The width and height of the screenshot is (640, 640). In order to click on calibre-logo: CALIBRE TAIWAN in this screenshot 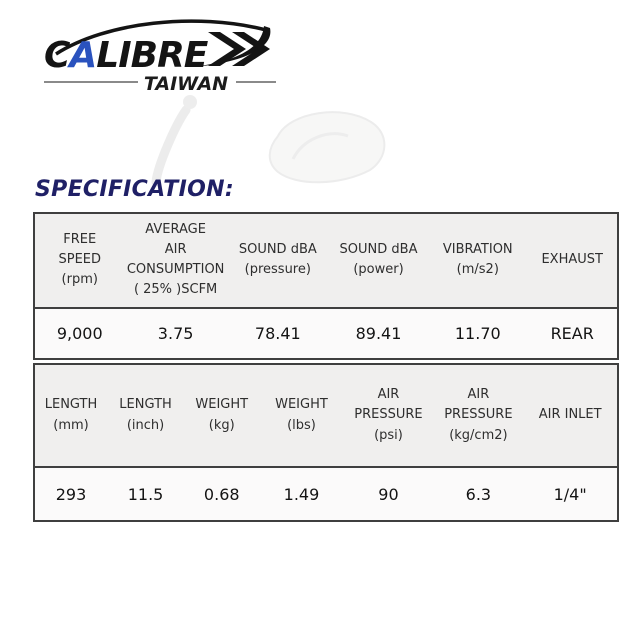, I will do `click(160, 57)`.